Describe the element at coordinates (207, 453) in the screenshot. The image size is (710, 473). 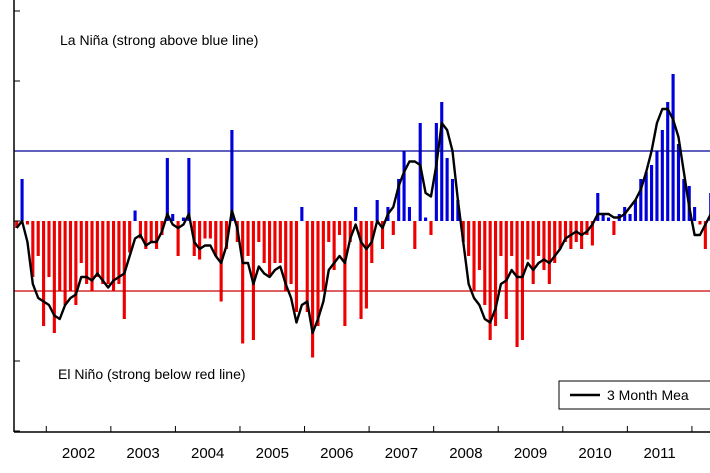
I see `year-label: 2004` at that location.